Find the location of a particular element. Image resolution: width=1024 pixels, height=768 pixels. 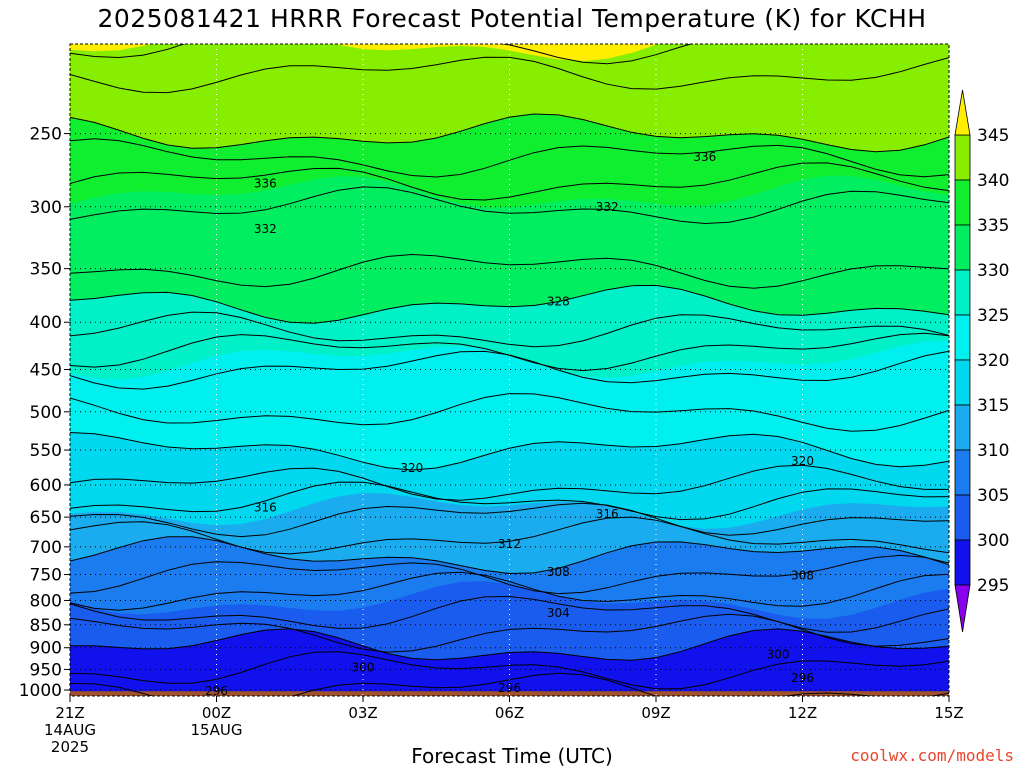

y-tick-label: 700 is located at coordinates (46, 548).